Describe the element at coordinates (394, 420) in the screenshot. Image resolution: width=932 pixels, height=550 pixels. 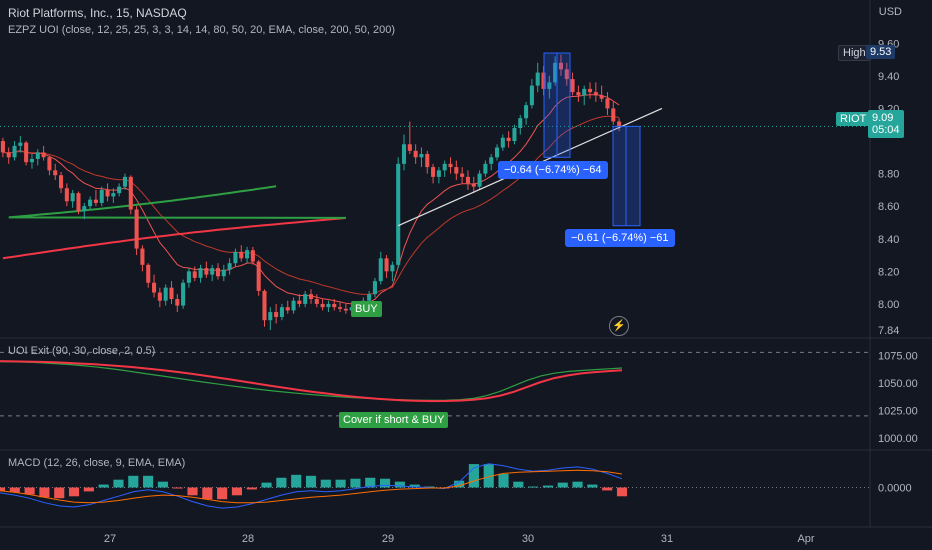
I see `cover-signal-label: Cover if short & BUY` at that location.